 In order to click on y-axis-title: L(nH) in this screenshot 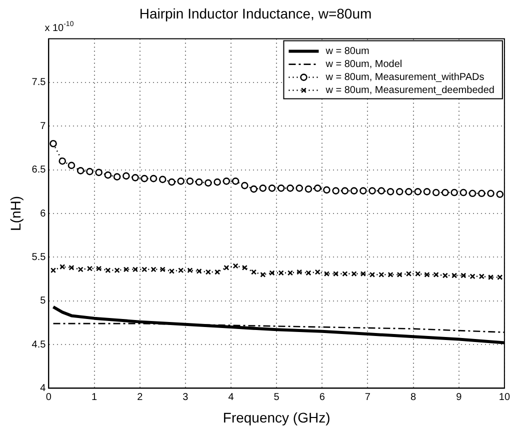, I will do `click(15, 214)`.